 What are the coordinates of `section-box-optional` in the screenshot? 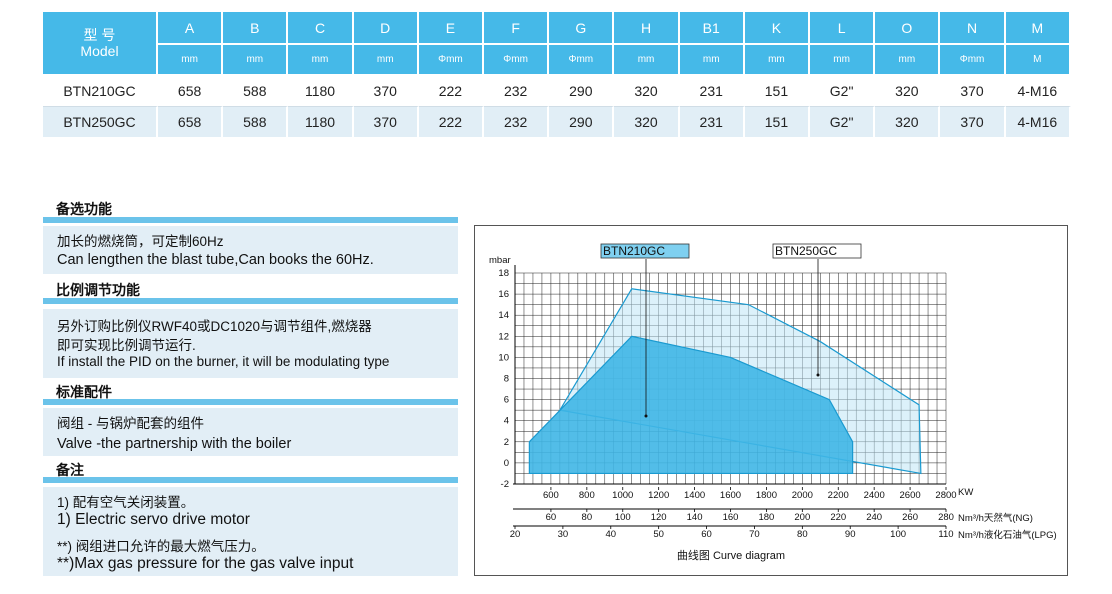 It's located at (250, 250).